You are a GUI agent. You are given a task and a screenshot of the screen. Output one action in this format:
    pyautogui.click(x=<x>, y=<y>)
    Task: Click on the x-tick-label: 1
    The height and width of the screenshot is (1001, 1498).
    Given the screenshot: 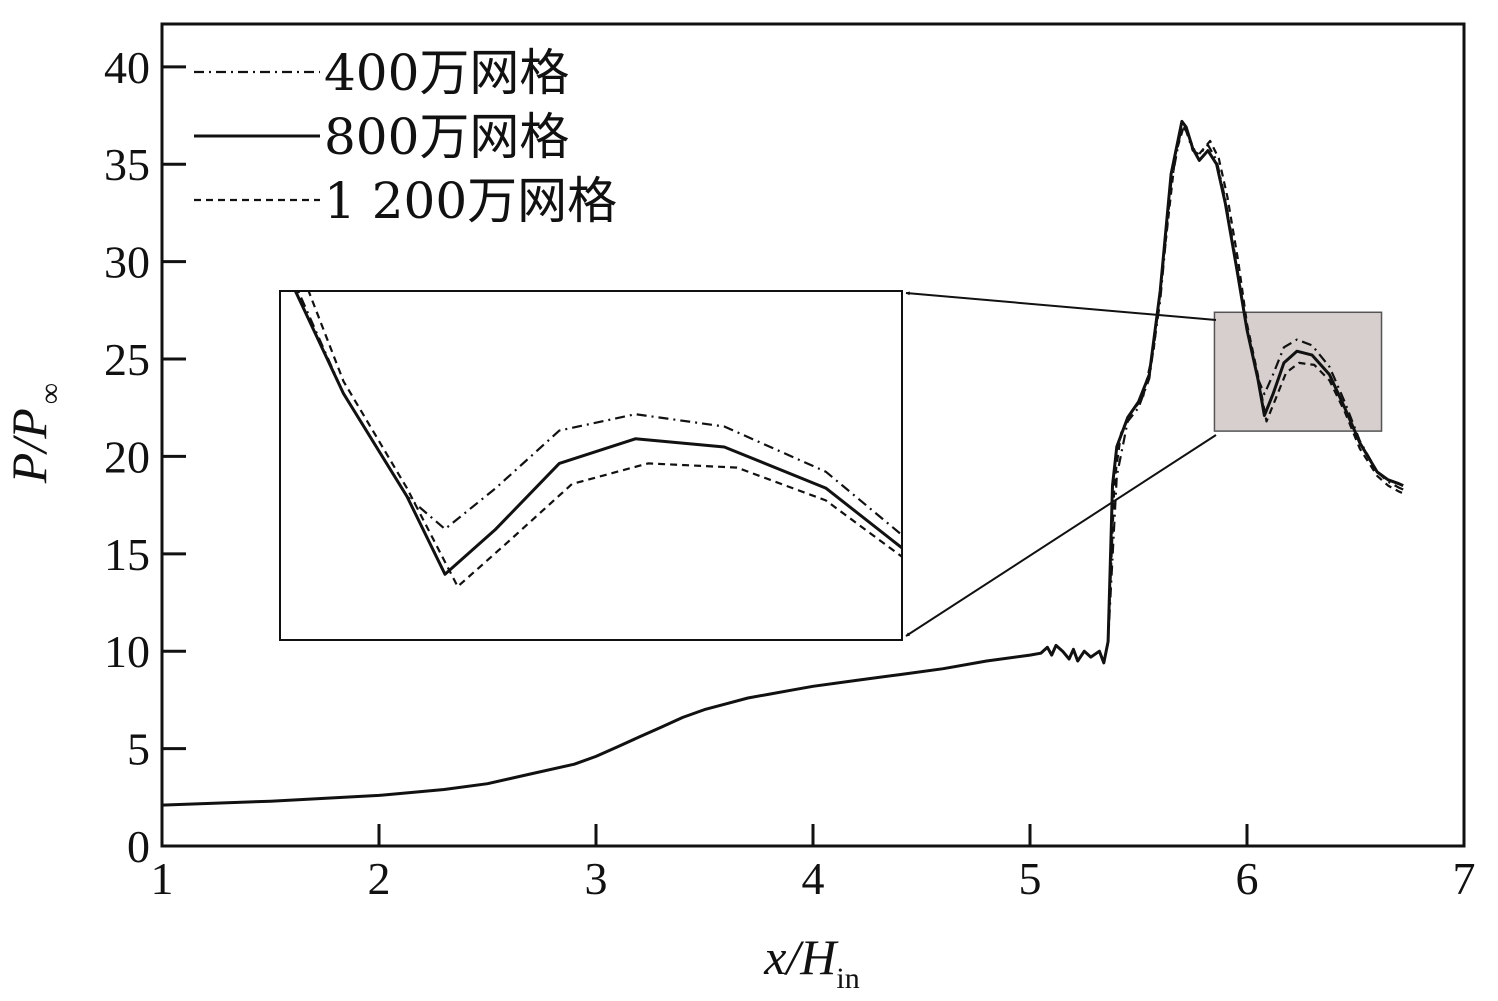 What is the action you would take?
    pyautogui.click(x=162, y=878)
    